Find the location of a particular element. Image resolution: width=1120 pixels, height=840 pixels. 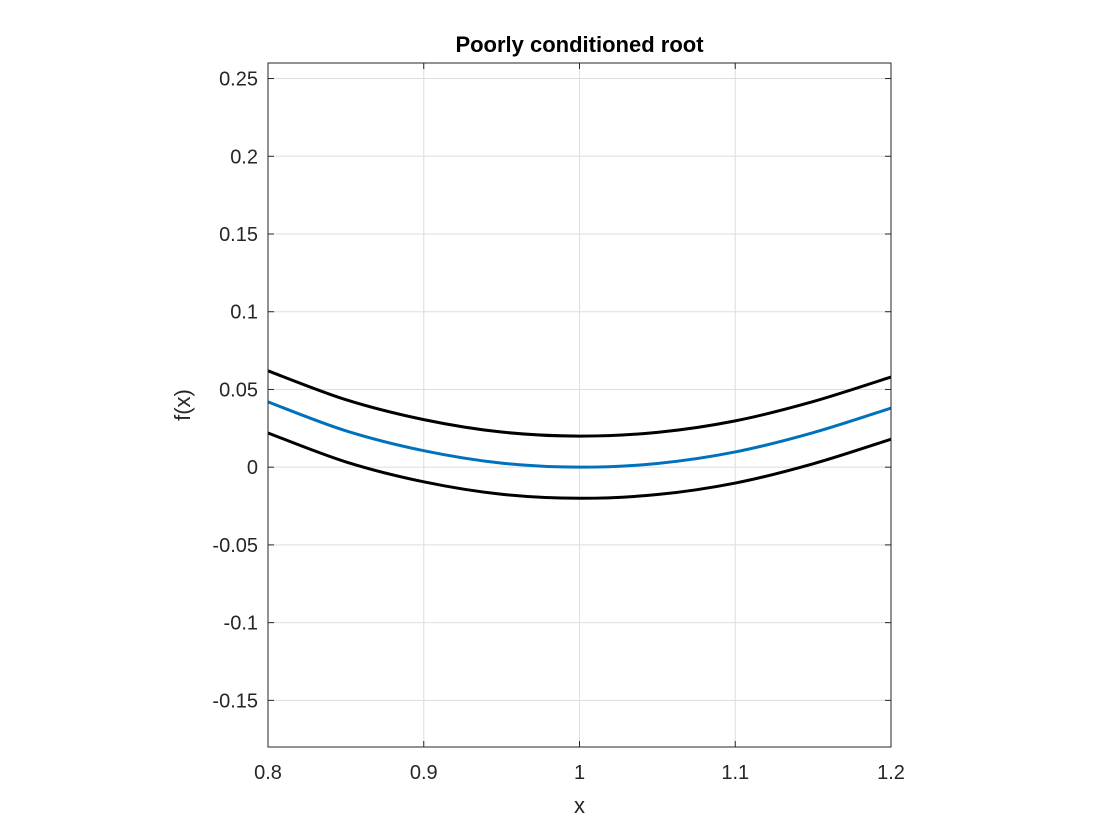

y-tick-label: 0.05 is located at coordinates (238, 390).